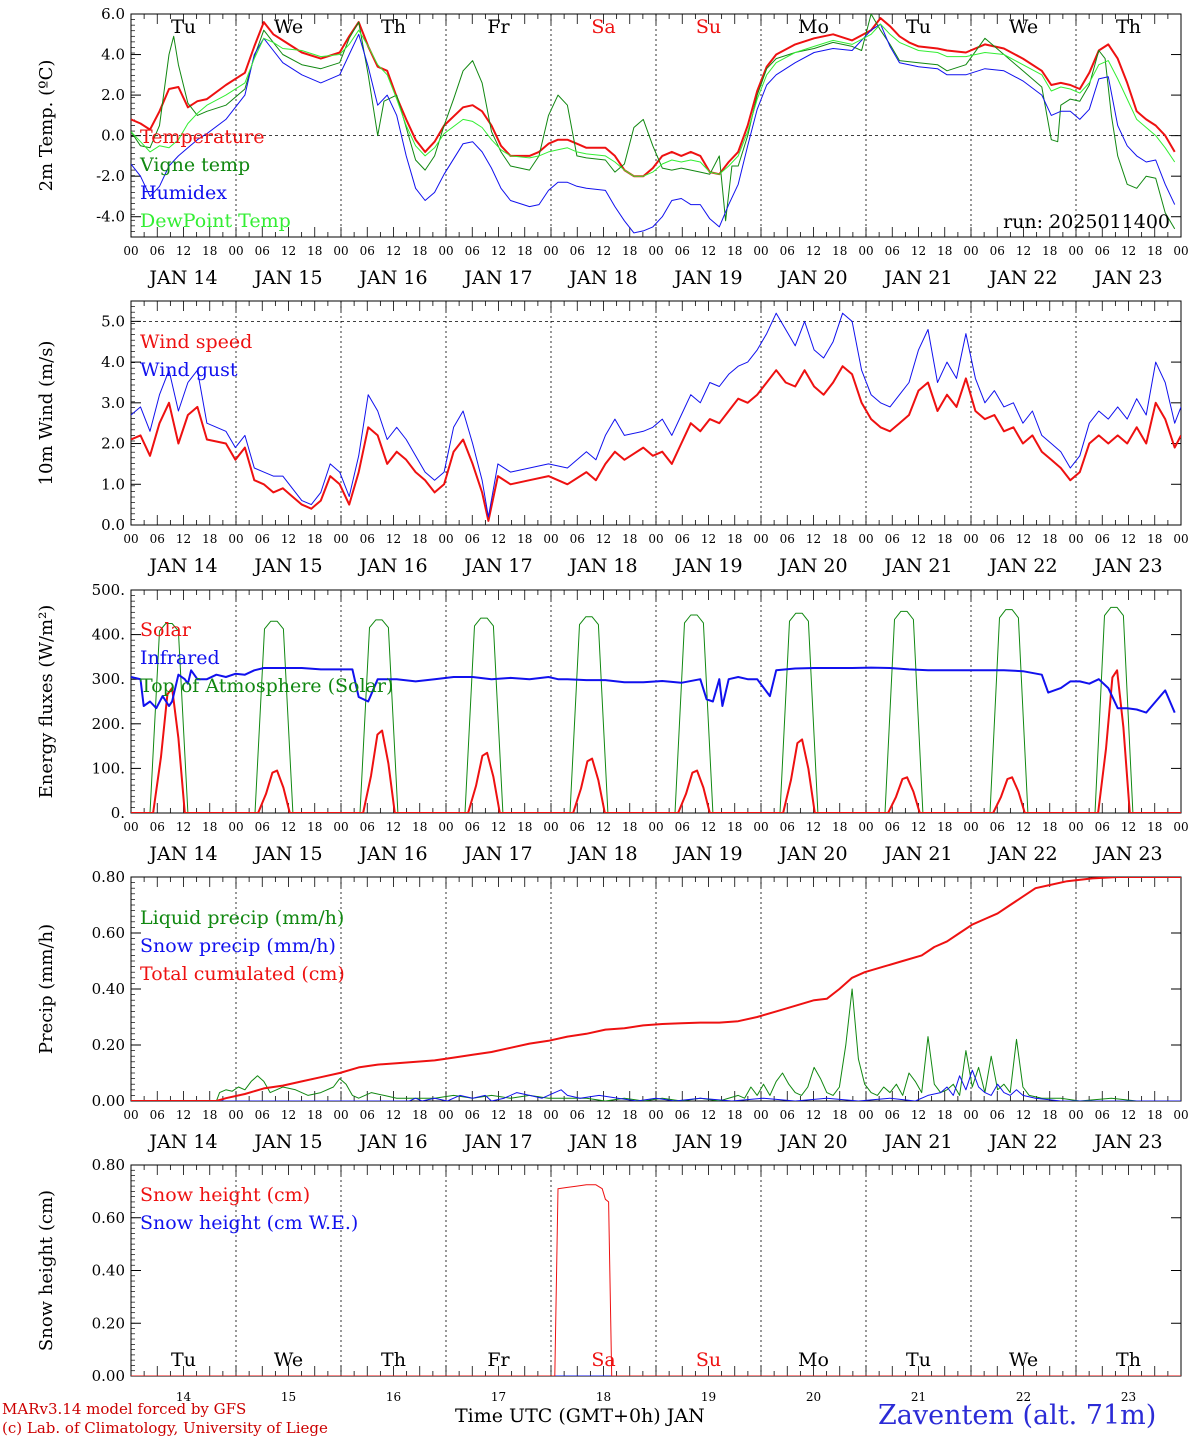 The image size is (1194, 1440). I want to click on legend-entry: Snow height (cm W.E.), so click(249, 1223).